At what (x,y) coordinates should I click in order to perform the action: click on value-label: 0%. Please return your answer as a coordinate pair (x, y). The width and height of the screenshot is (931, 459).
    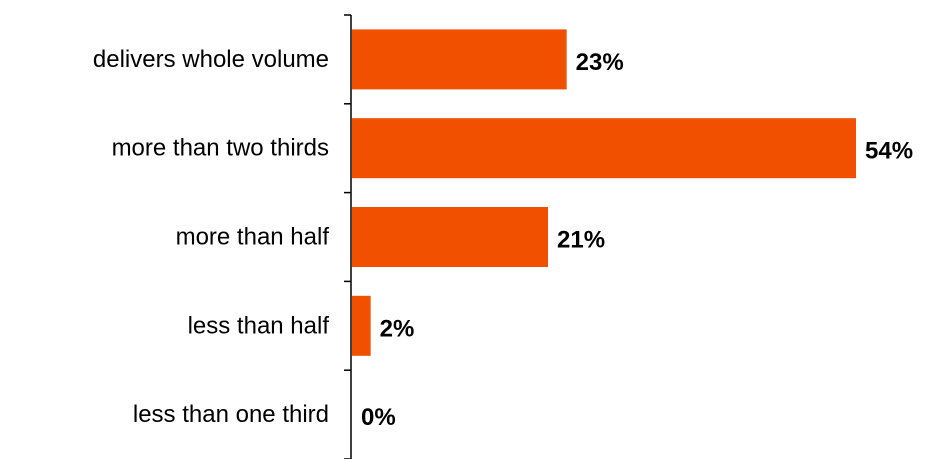
    Looking at the image, I should click on (378, 417).